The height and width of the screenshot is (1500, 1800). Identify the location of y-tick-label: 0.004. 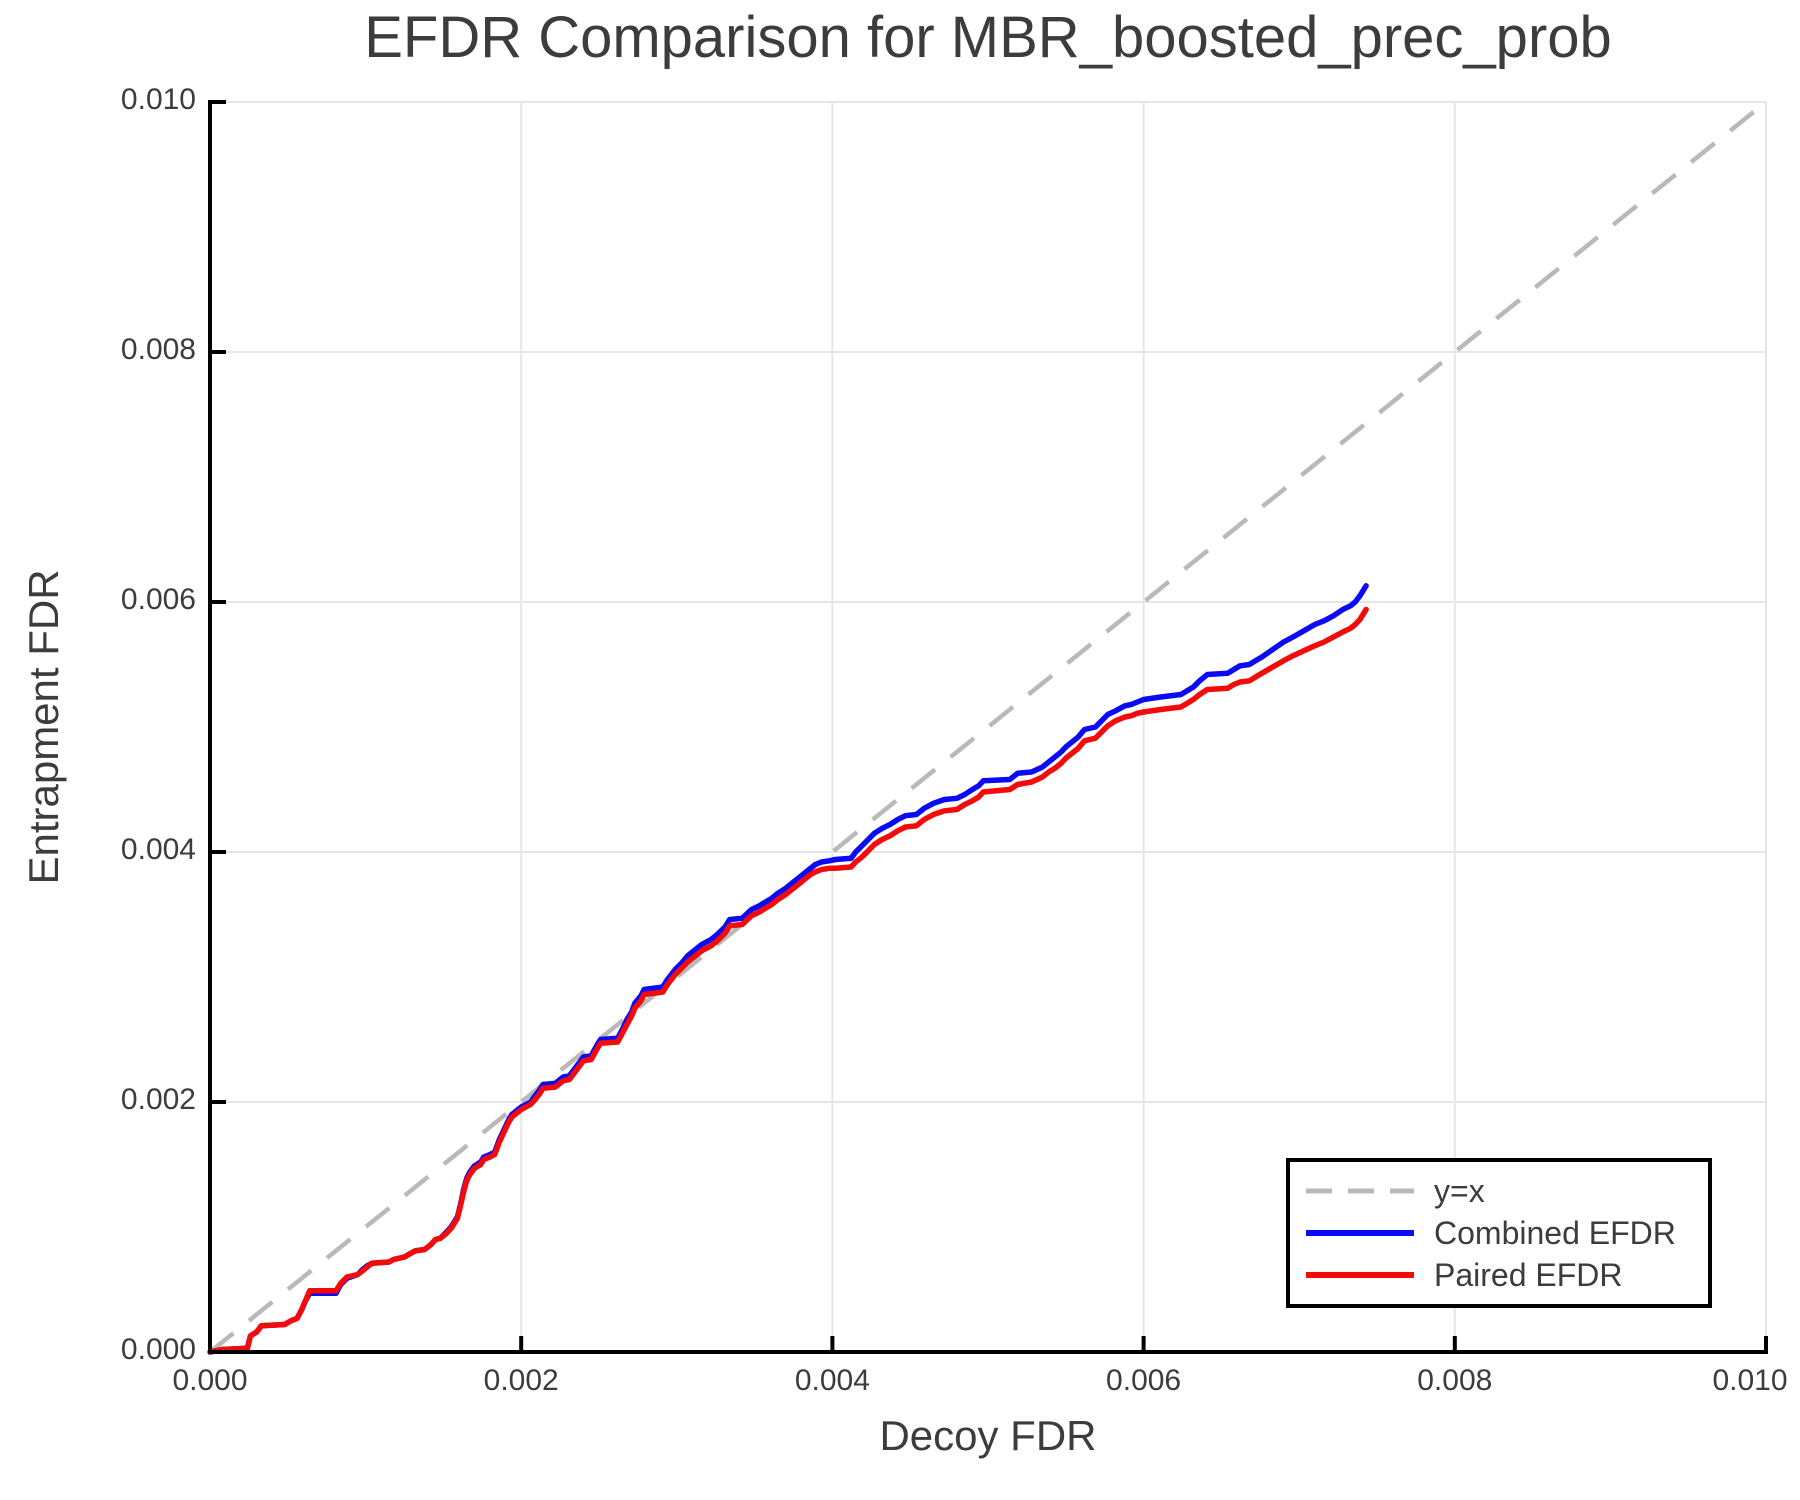
(158, 849).